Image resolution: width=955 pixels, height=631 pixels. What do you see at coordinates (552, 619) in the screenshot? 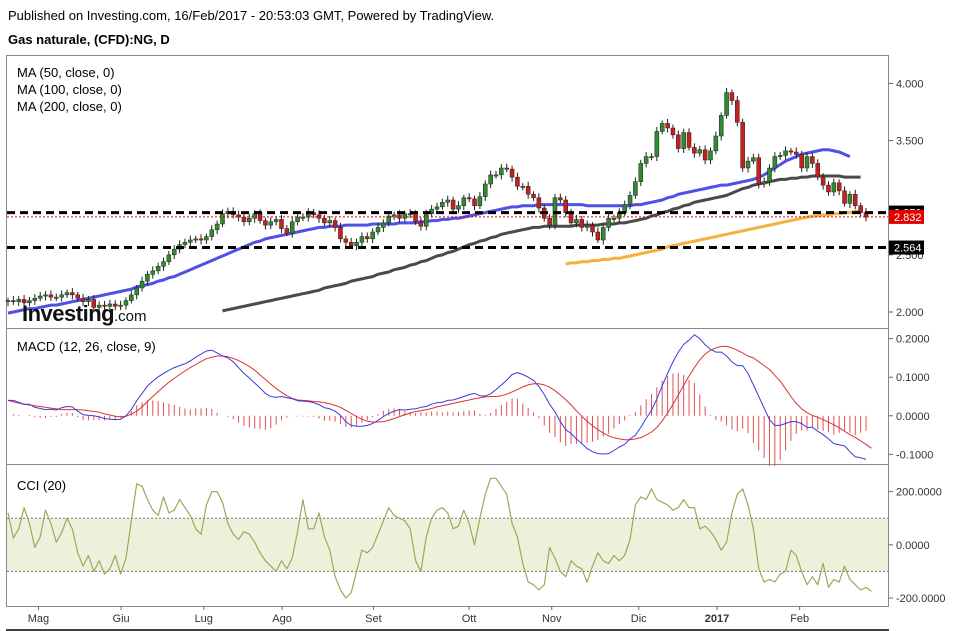
I see `x-tick-label: Nov` at bounding box center [552, 619].